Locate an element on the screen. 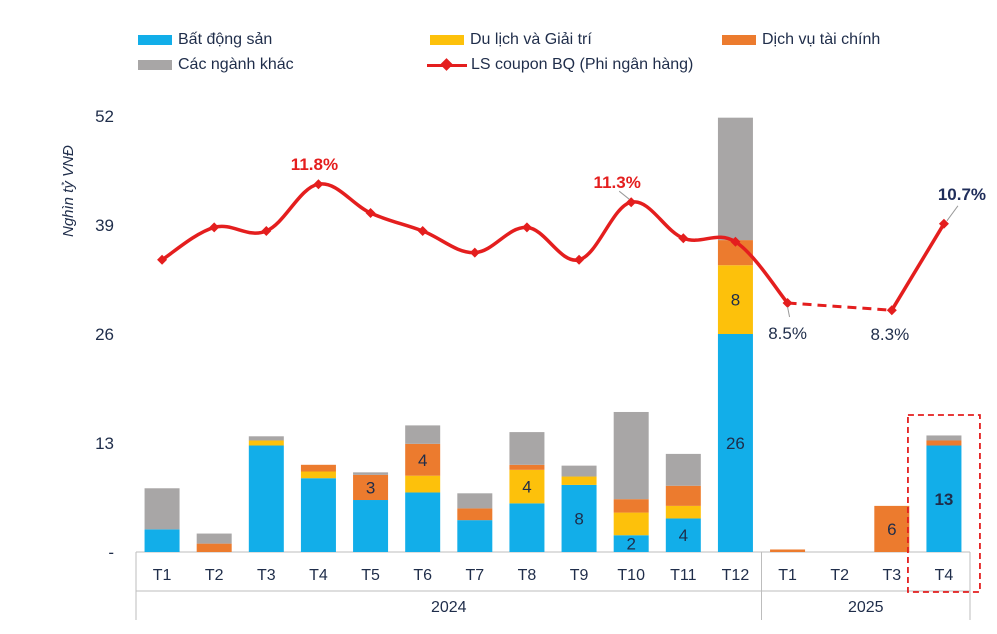 The width and height of the screenshot is (997, 634). y-tick-label: 26 is located at coordinates (104, 334).